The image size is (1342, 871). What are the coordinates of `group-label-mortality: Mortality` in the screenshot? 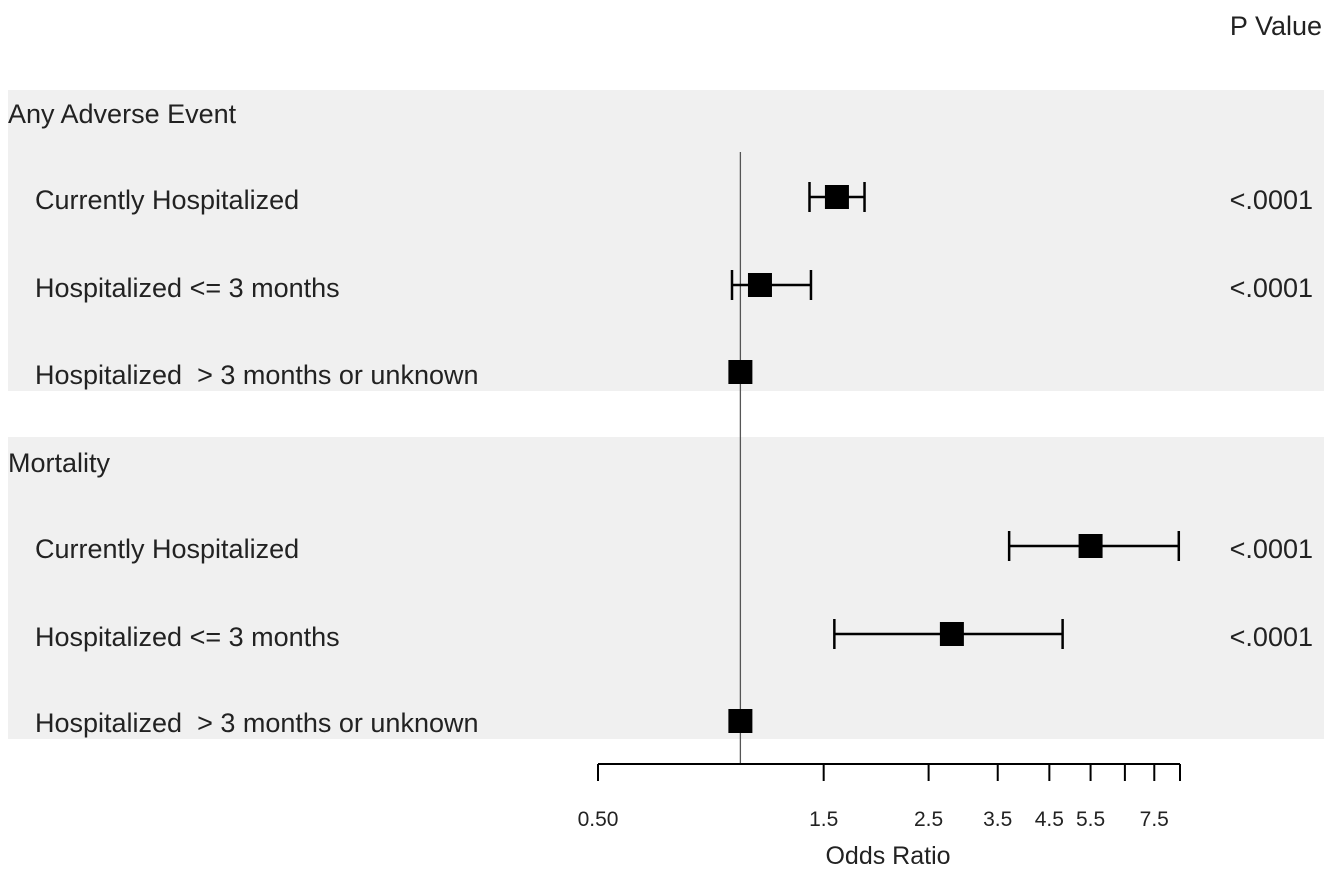 It's located at (59, 463).